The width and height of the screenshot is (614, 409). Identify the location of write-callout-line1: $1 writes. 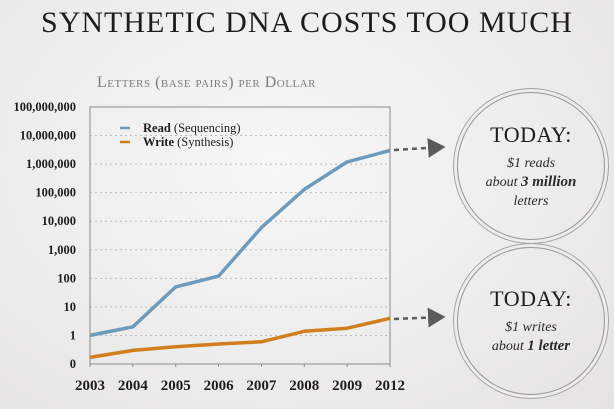
(531, 327).